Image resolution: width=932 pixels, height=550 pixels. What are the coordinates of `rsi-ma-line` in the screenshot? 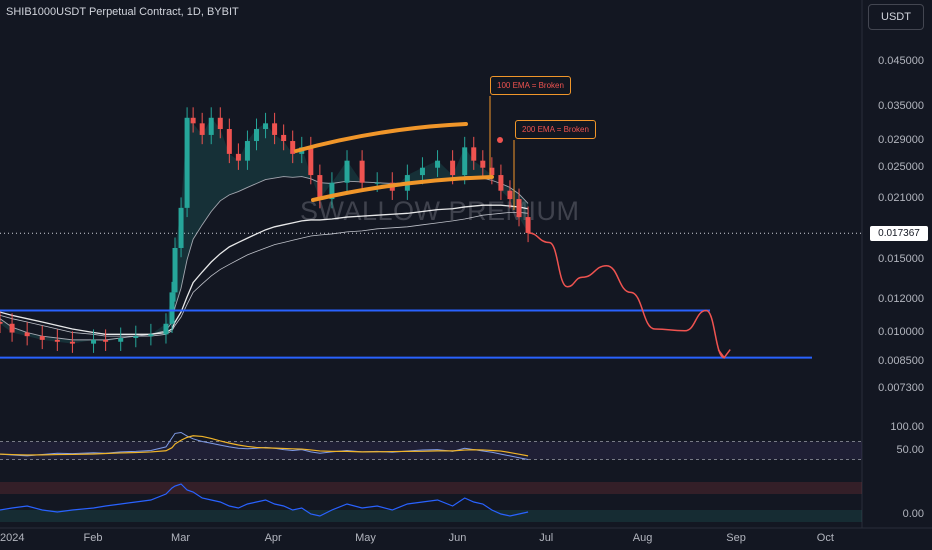 It's located at (264, 446).